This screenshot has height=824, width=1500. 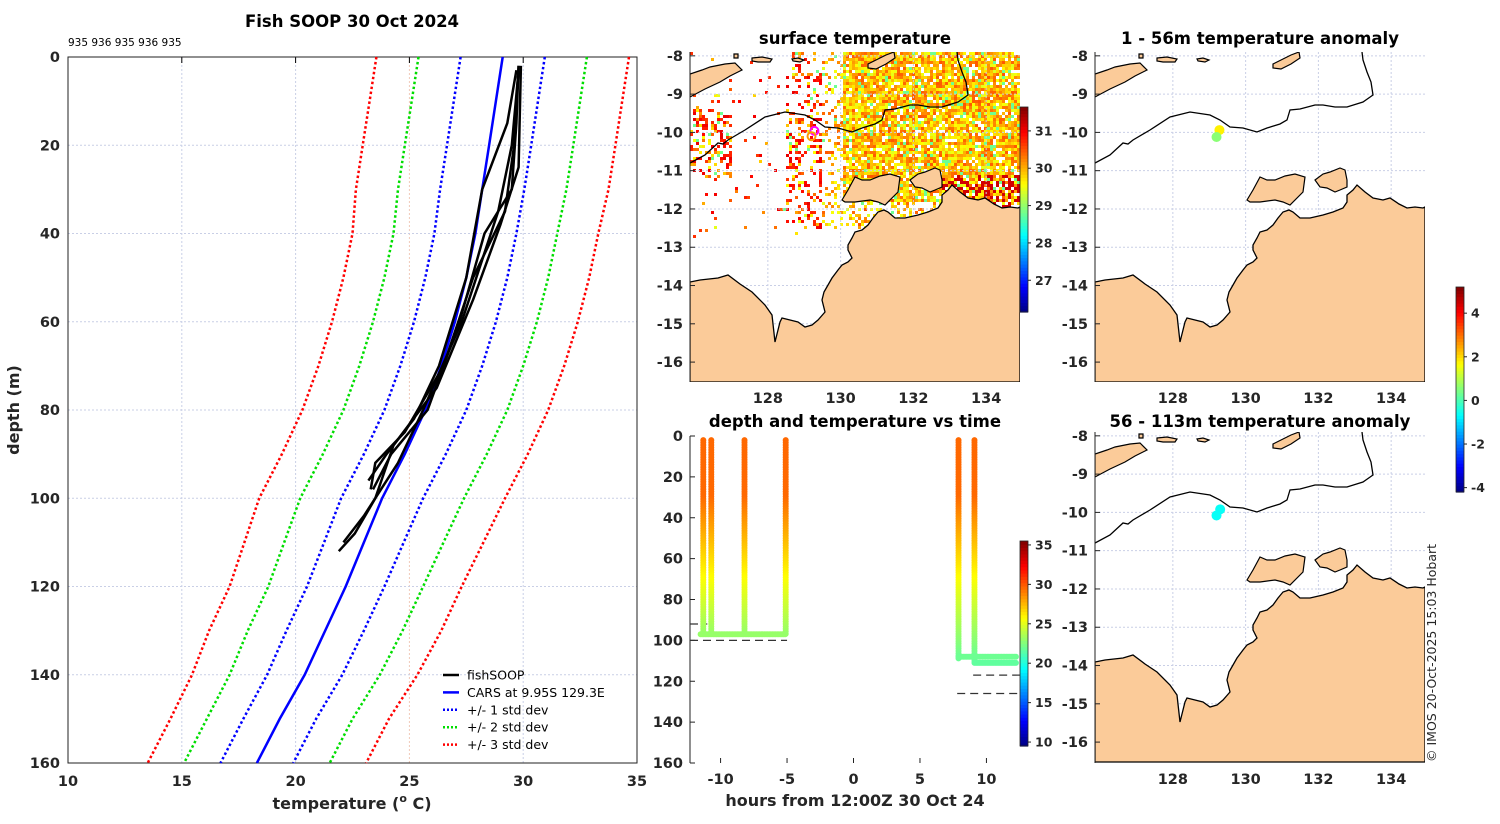 What do you see at coordinates (1234, 108) in the screenshot?
I see `shelf-contour-line` at bounding box center [1234, 108].